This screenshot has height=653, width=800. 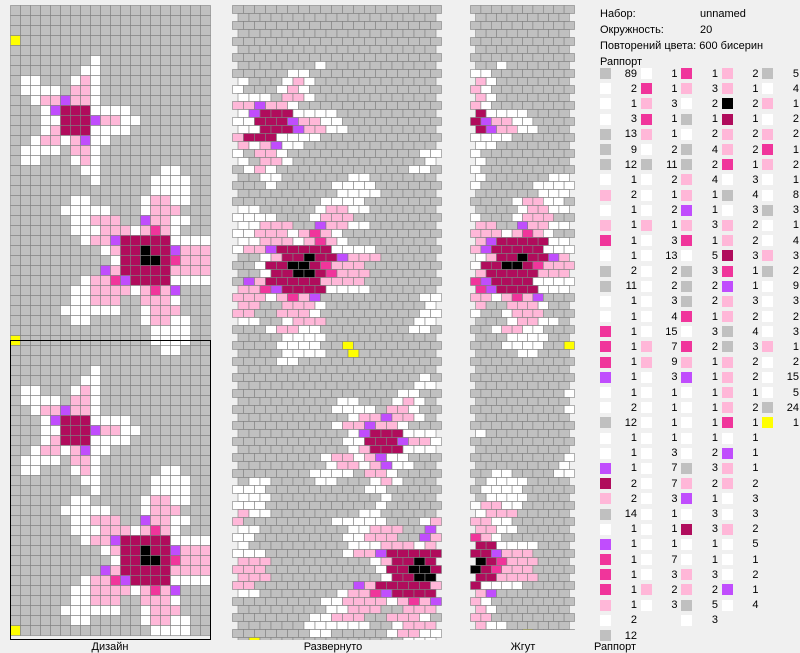 I want to click on rapport-tab-label: Раппорт, so click(x=615, y=647).